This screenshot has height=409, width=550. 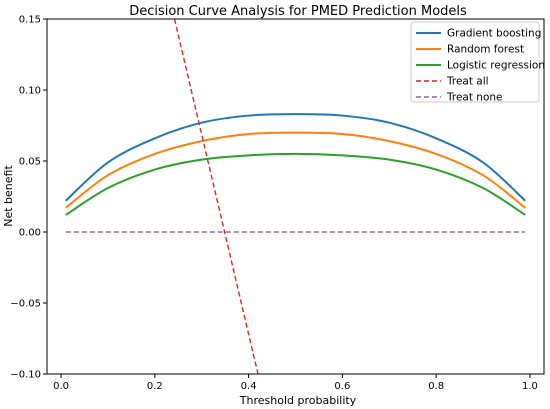 What do you see at coordinates (25, 375) in the screenshot?
I see `y-tick-label: −0.10` at bounding box center [25, 375].